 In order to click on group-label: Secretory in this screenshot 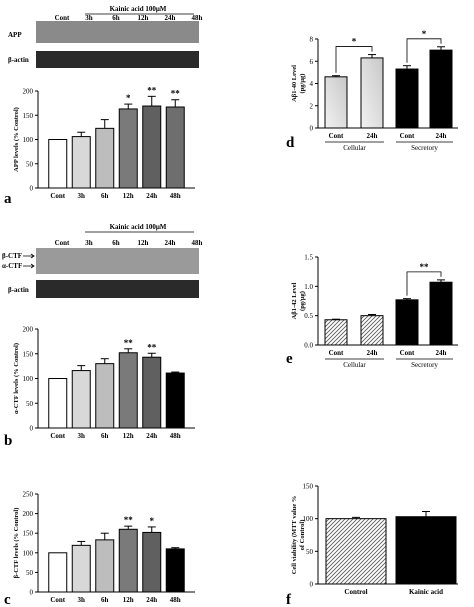, I will do `click(424, 148)`.